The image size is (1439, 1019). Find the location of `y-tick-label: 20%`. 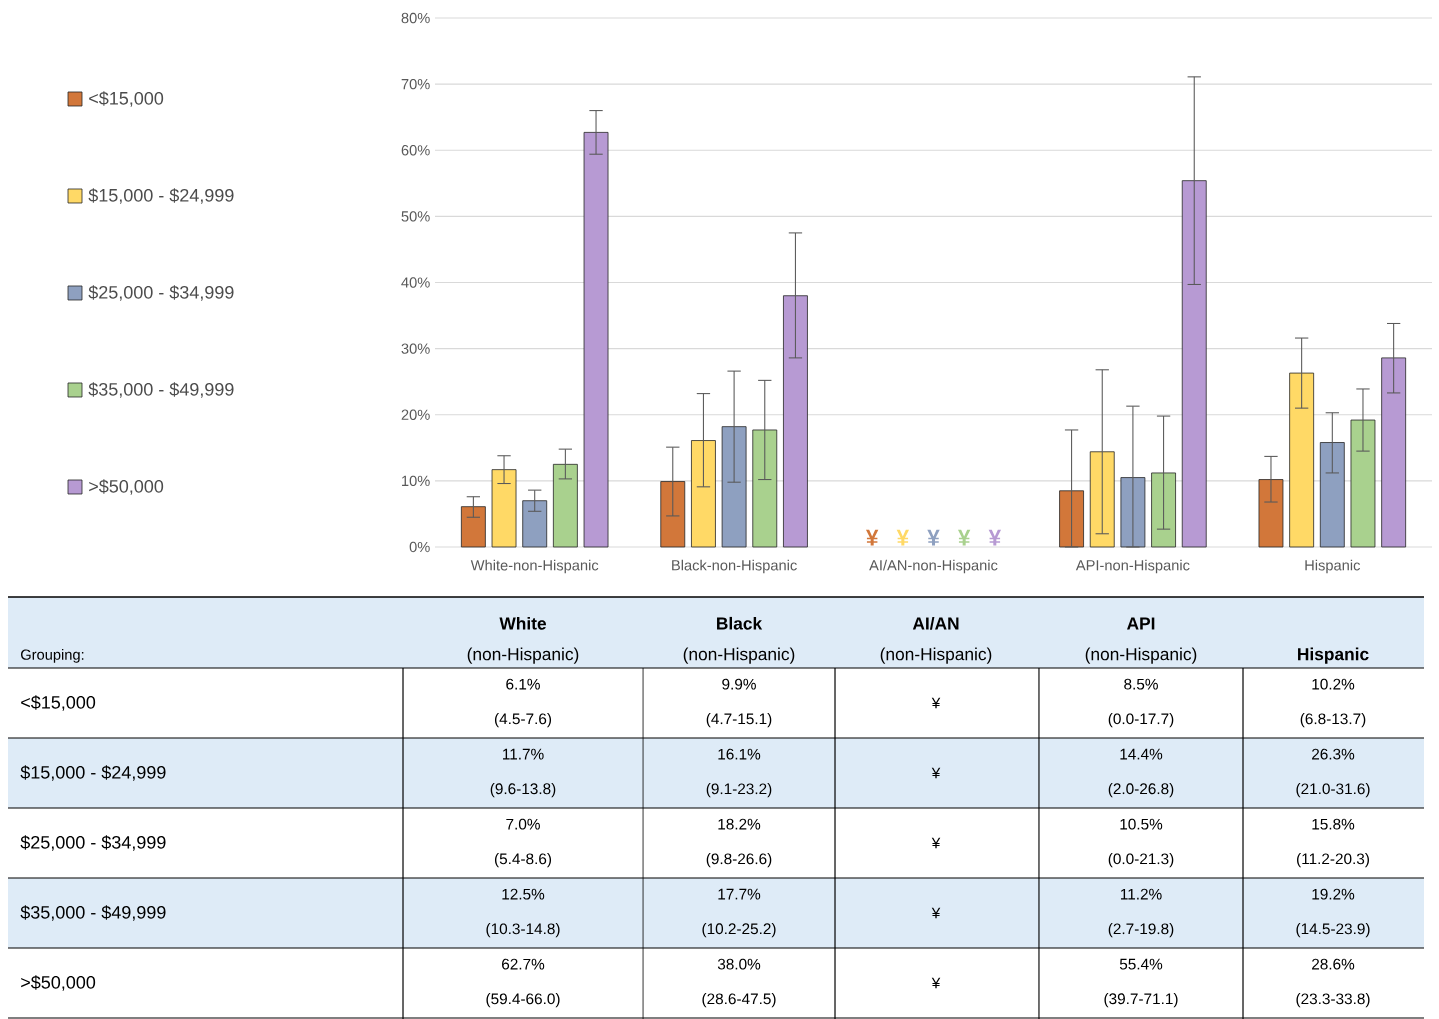

y-tick-label: 20% is located at coordinates (415, 414).